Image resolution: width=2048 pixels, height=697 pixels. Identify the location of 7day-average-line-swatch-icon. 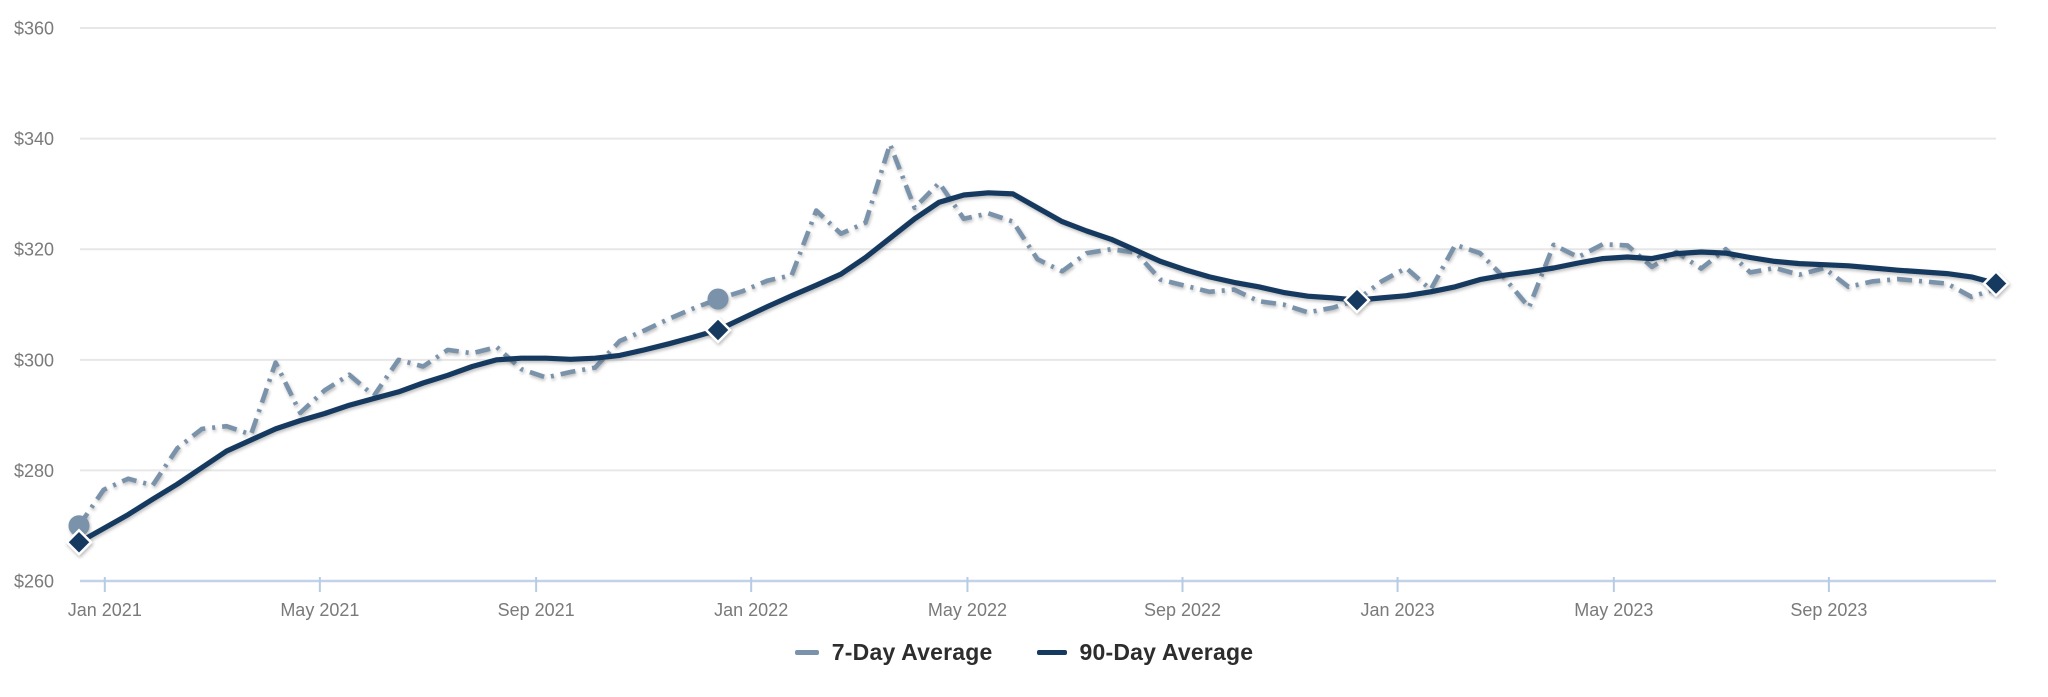
(806, 652).